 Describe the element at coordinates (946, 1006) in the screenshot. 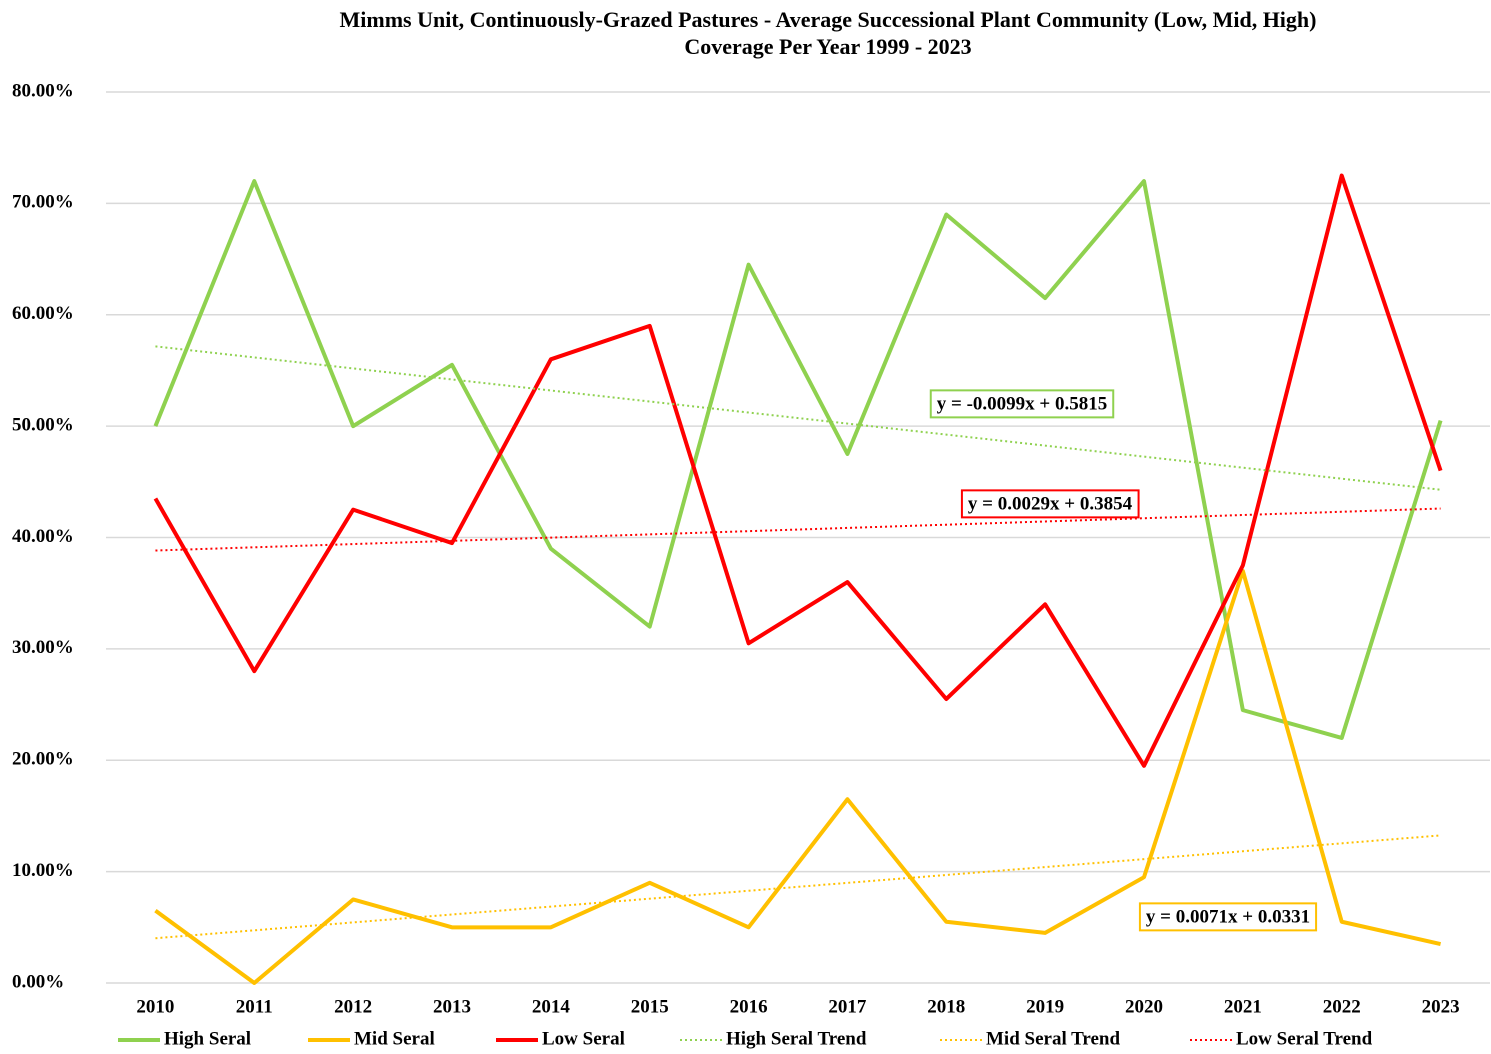

I see `x-tick-label: 2018` at that location.